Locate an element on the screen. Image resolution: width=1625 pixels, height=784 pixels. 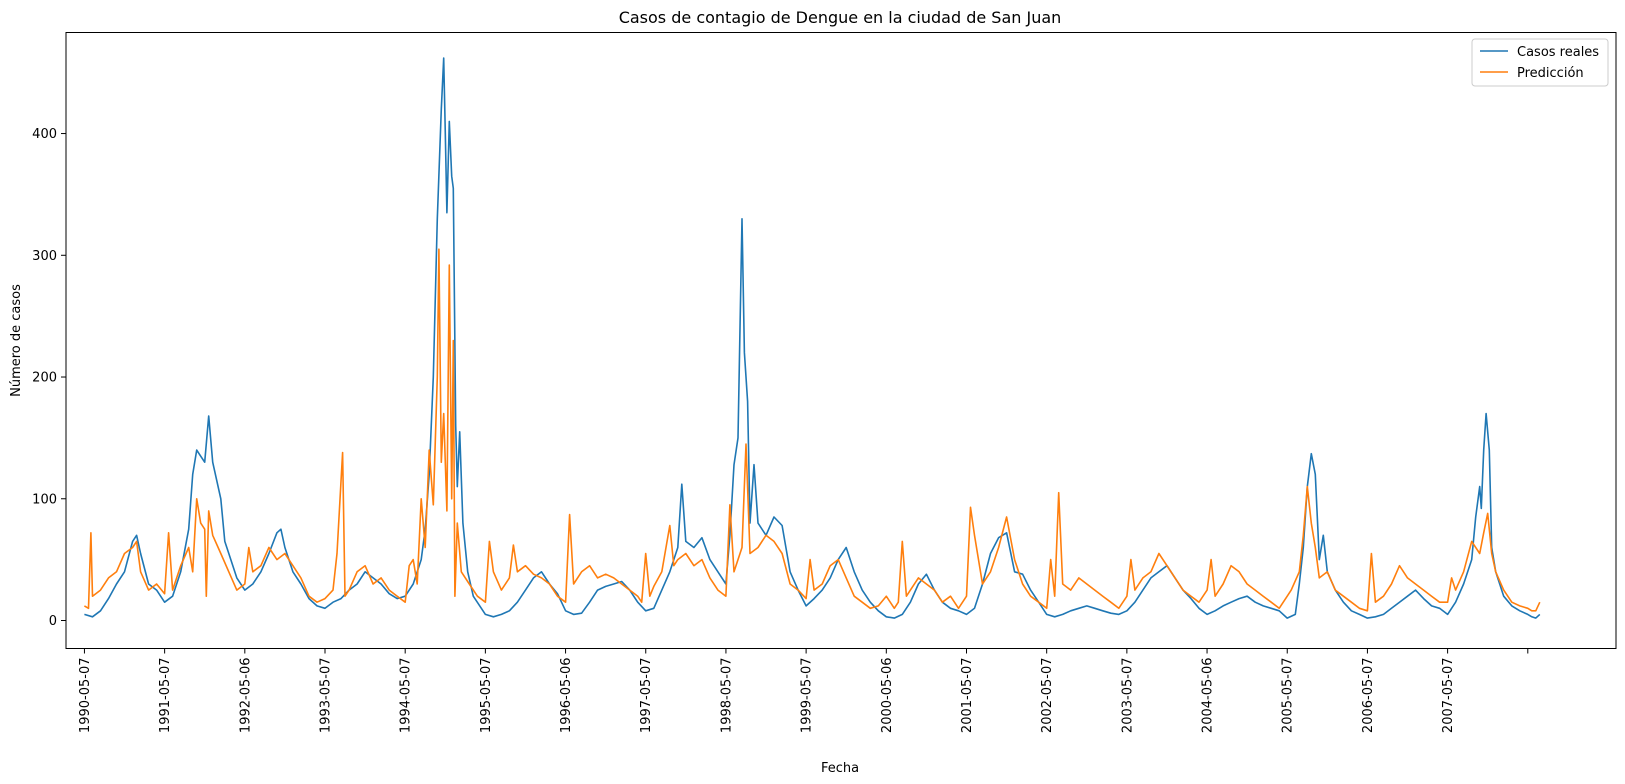
legend-label-prediccion: Predicción is located at coordinates (1550, 73).